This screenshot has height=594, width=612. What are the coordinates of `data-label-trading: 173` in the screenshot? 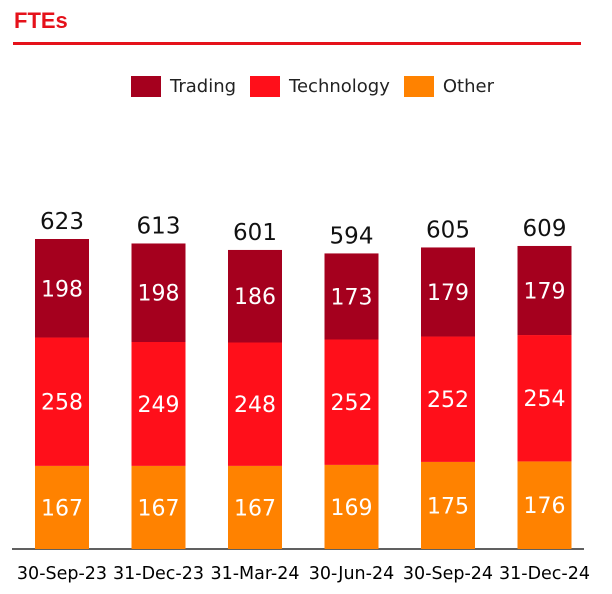 It's located at (352, 297).